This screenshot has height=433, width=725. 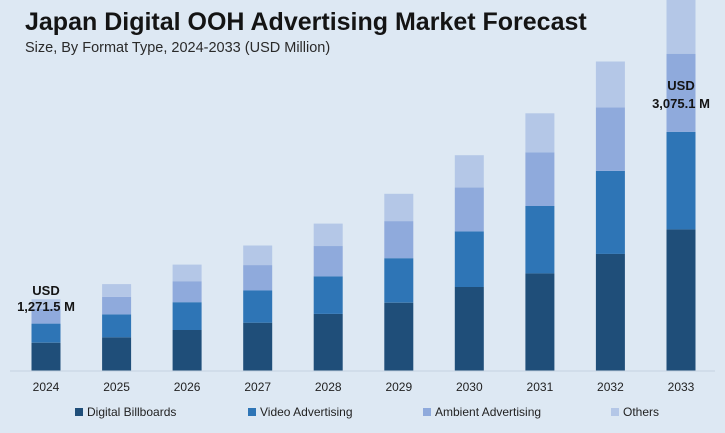 I want to click on bar-segment-video-advertising-2026, so click(x=187, y=316).